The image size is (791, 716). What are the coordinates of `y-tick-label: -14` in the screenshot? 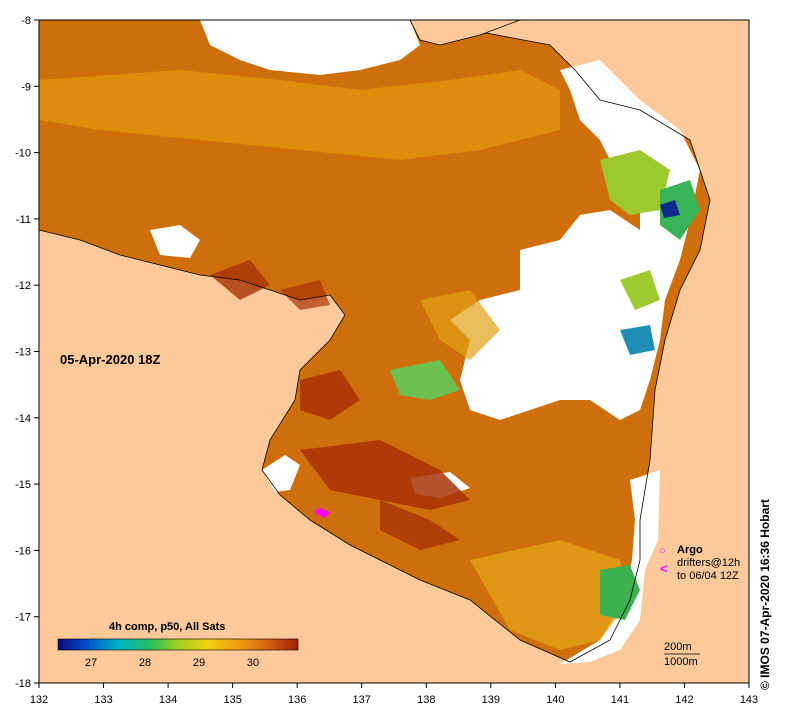 It's located at (23, 419).